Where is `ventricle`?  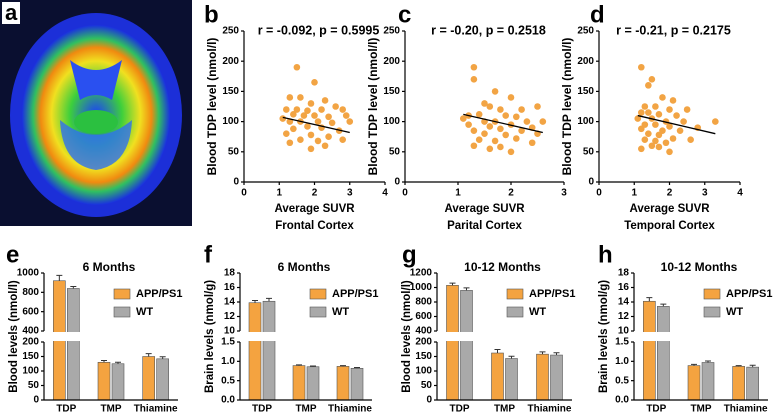
ventricle is located at coordinates (96, 80).